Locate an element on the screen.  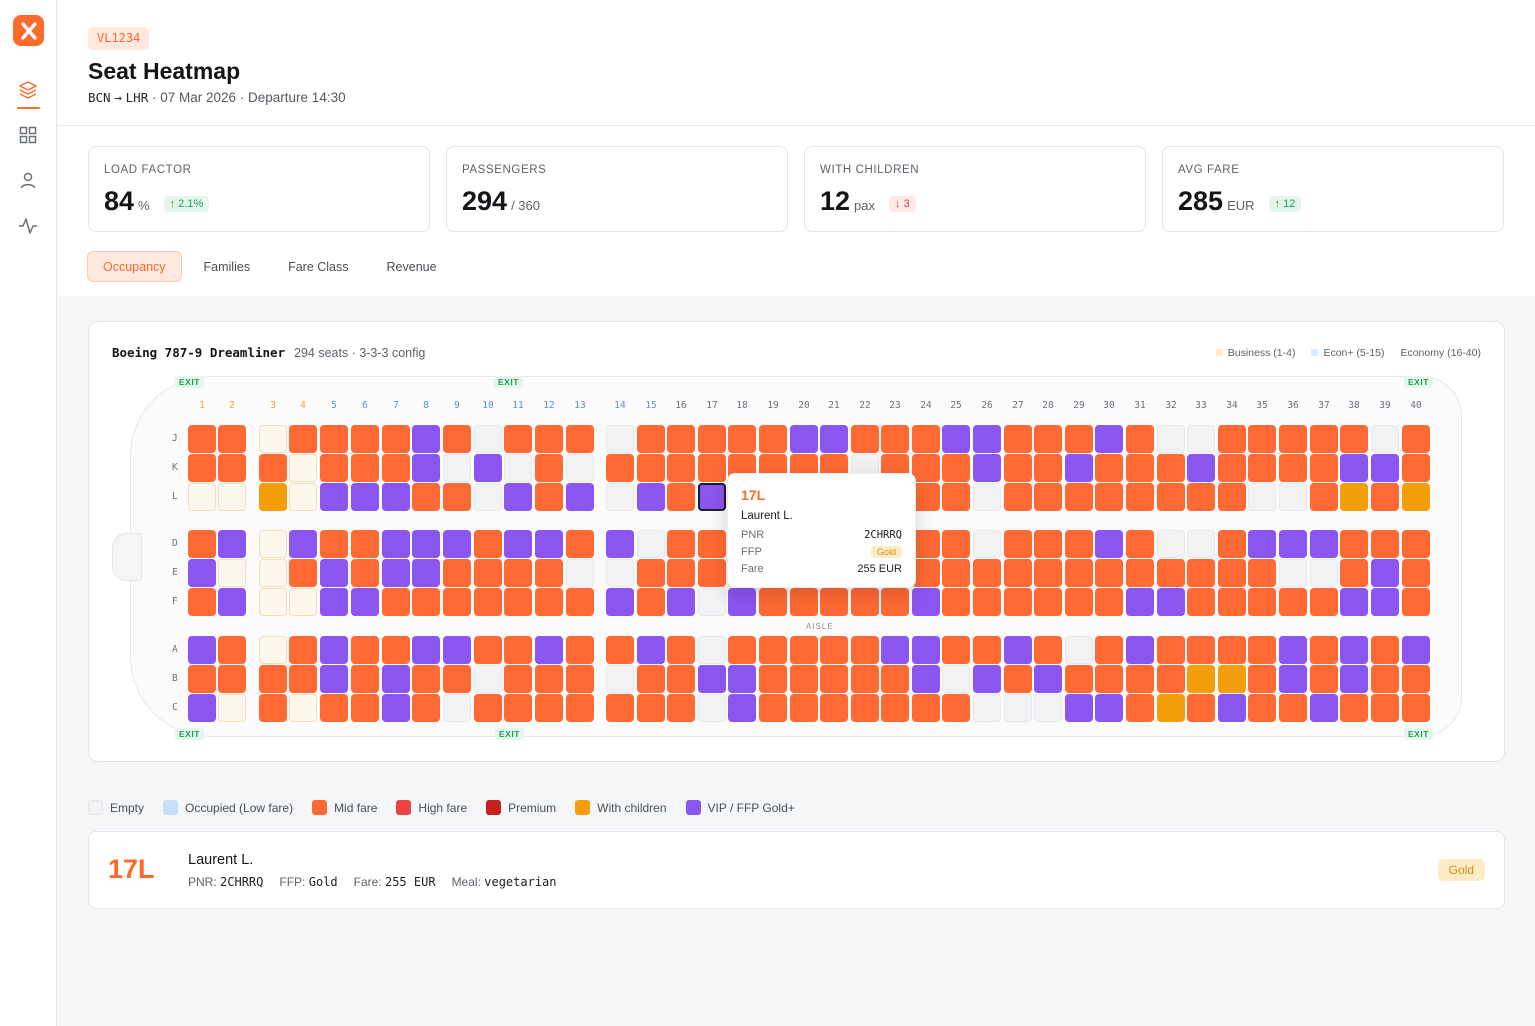
seat-26F is located at coordinates (987, 602).